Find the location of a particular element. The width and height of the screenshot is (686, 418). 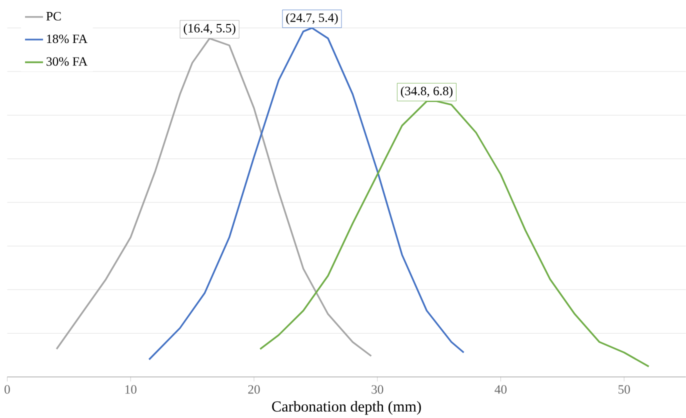

x-tick-label: 50 is located at coordinates (624, 389).